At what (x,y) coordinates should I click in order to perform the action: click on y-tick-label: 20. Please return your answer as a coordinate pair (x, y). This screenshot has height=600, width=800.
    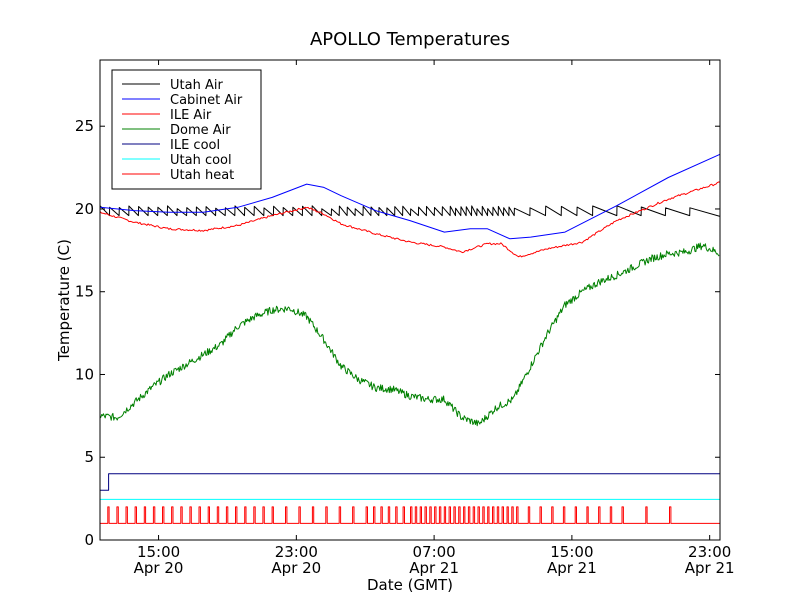
    Looking at the image, I should click on (84, 209).